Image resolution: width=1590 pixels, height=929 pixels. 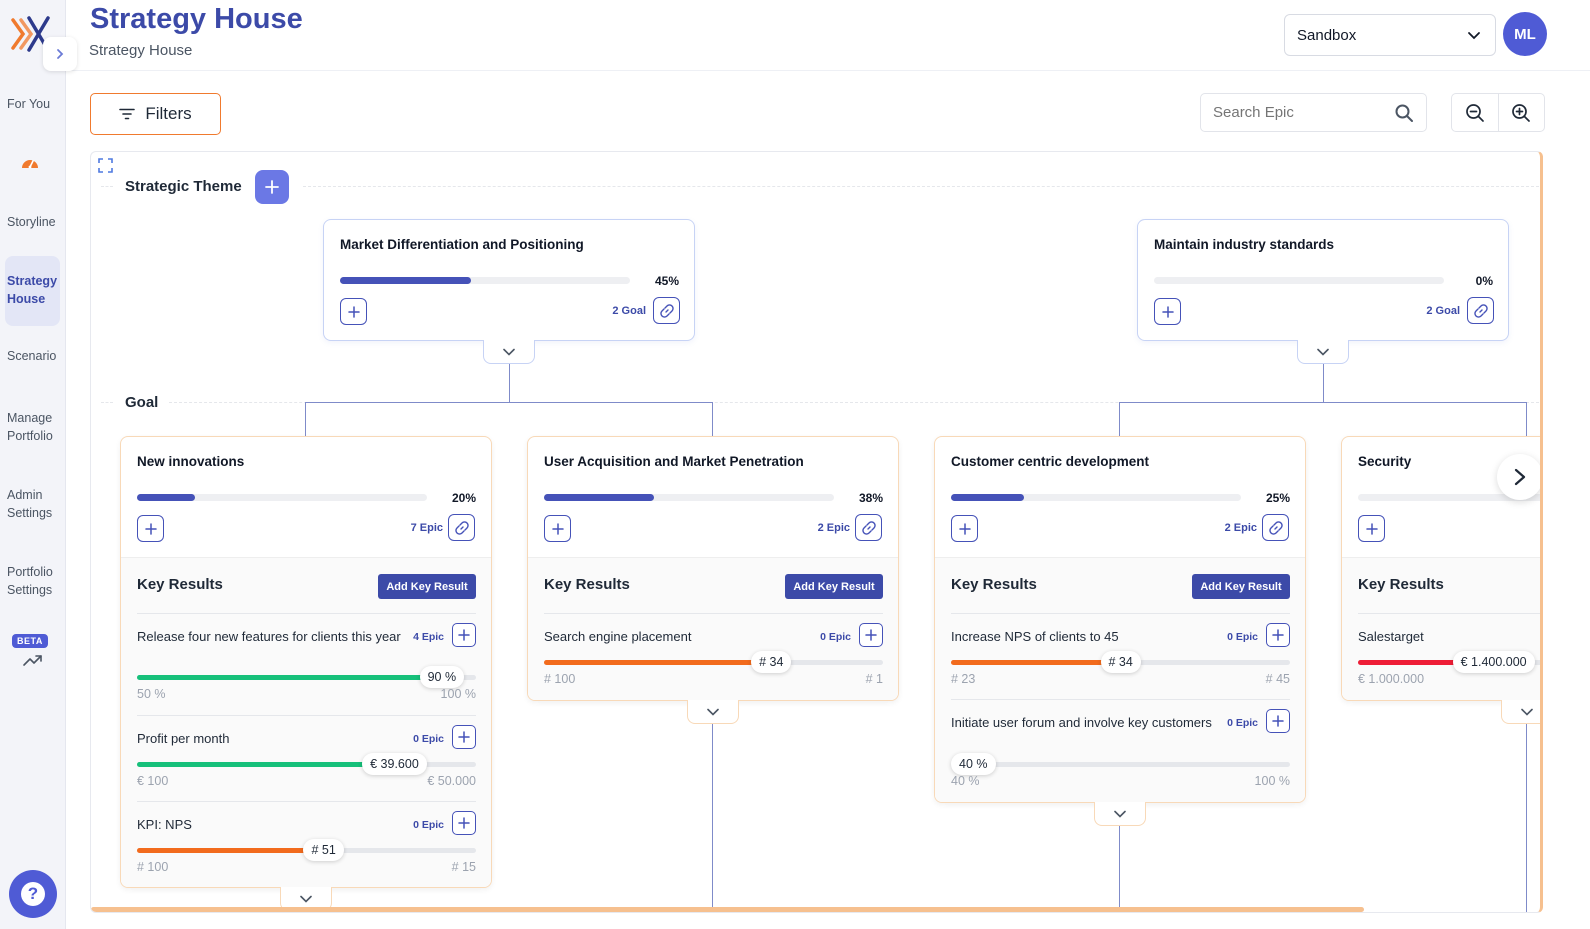 I want to click on environment-select: Sandbox, so click(x=1390, y=35).